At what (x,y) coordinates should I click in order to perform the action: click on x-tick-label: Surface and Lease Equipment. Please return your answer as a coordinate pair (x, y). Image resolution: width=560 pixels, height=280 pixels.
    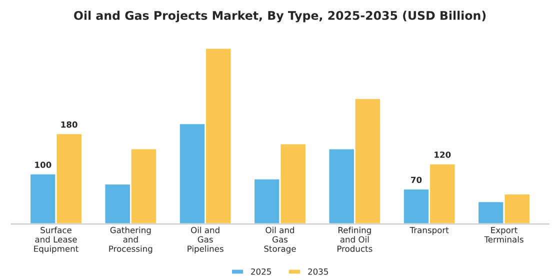
    Looking at the image, I should click on (56, 240).